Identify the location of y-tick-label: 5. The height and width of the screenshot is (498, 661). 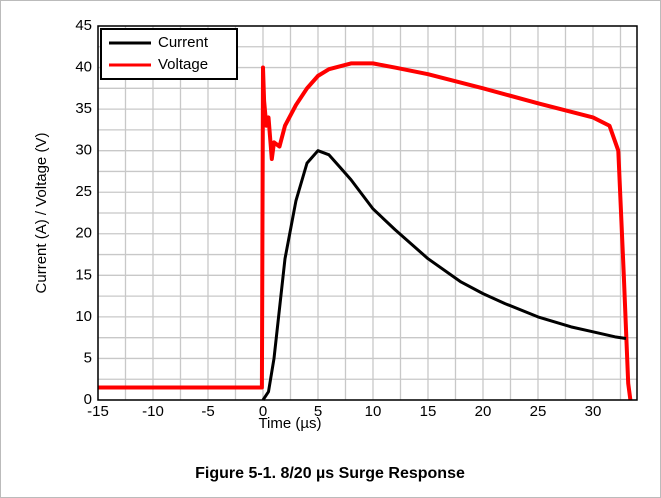
(88, 357).